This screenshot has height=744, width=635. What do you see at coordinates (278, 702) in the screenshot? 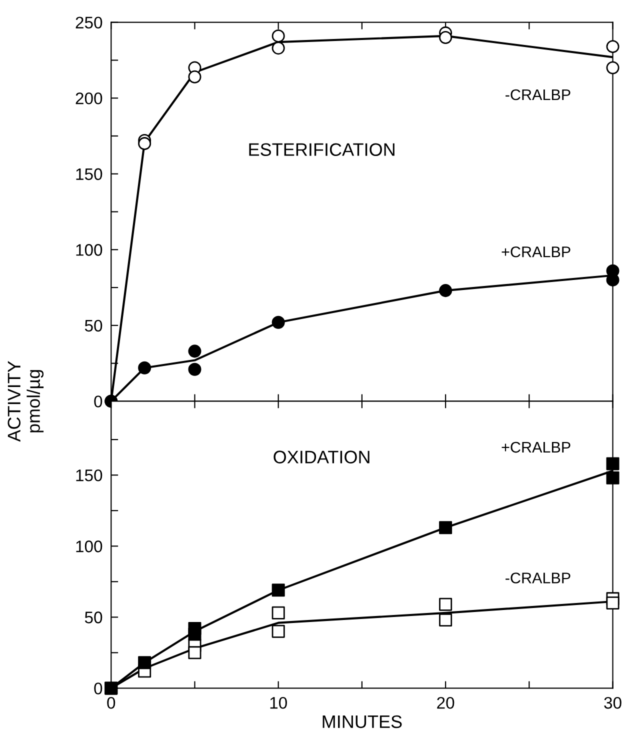
I see `x-tick-label: 10` at bounding box center [278, 702].